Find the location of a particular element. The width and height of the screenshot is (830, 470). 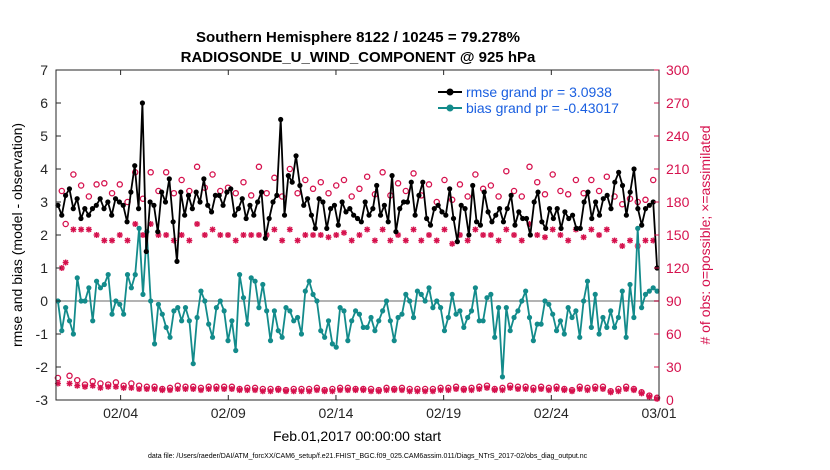

x-tick-label: 03/01 is located at coordinates (658, 413).